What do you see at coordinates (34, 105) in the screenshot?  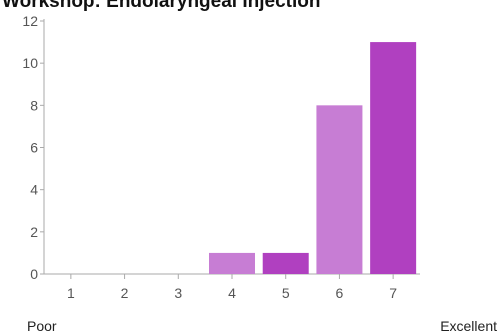 I see `y-tick-label: 8` at bounding box center [34, 105].